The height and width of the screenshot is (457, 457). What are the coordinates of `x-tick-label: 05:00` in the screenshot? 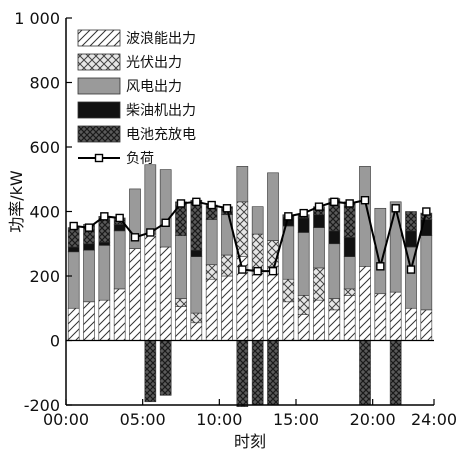 It's located at (143, 419).